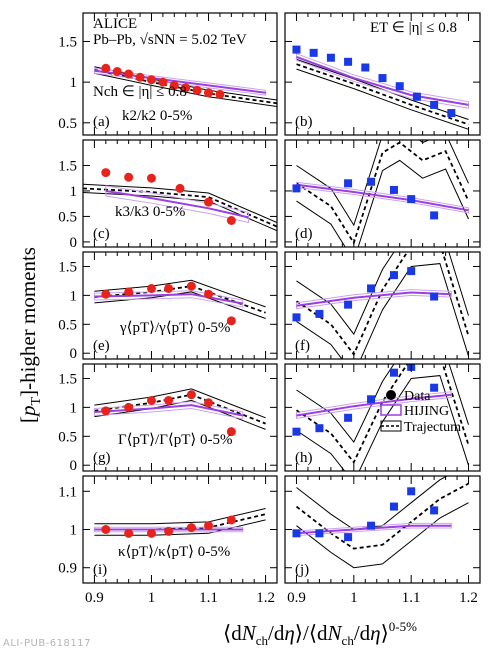 This screenshot has height=650, width=496. I want to click on svg-text: [pT]-higher moments, so click(30, 335).